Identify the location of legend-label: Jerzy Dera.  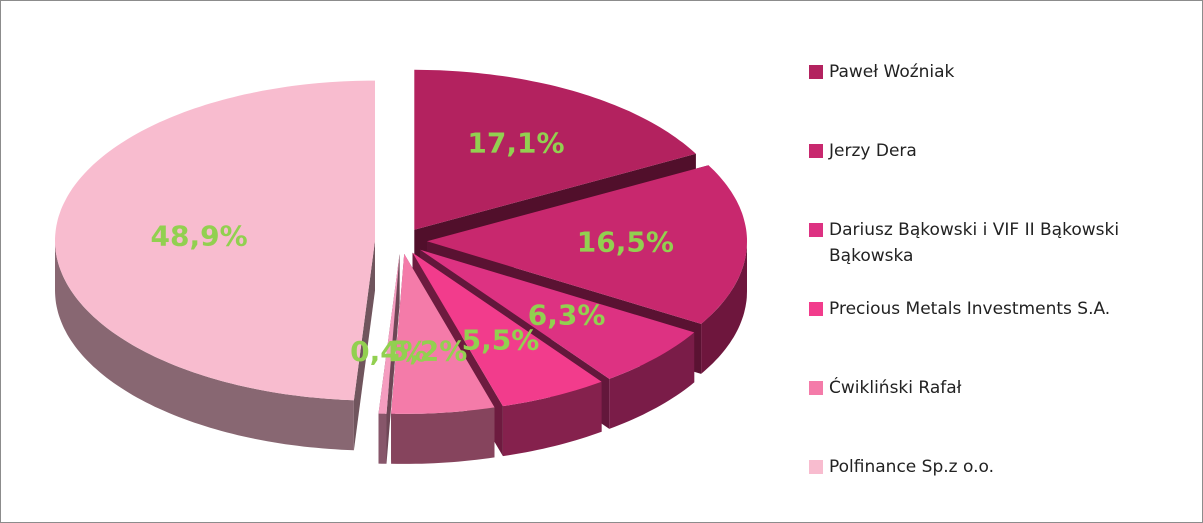
(873, 151).